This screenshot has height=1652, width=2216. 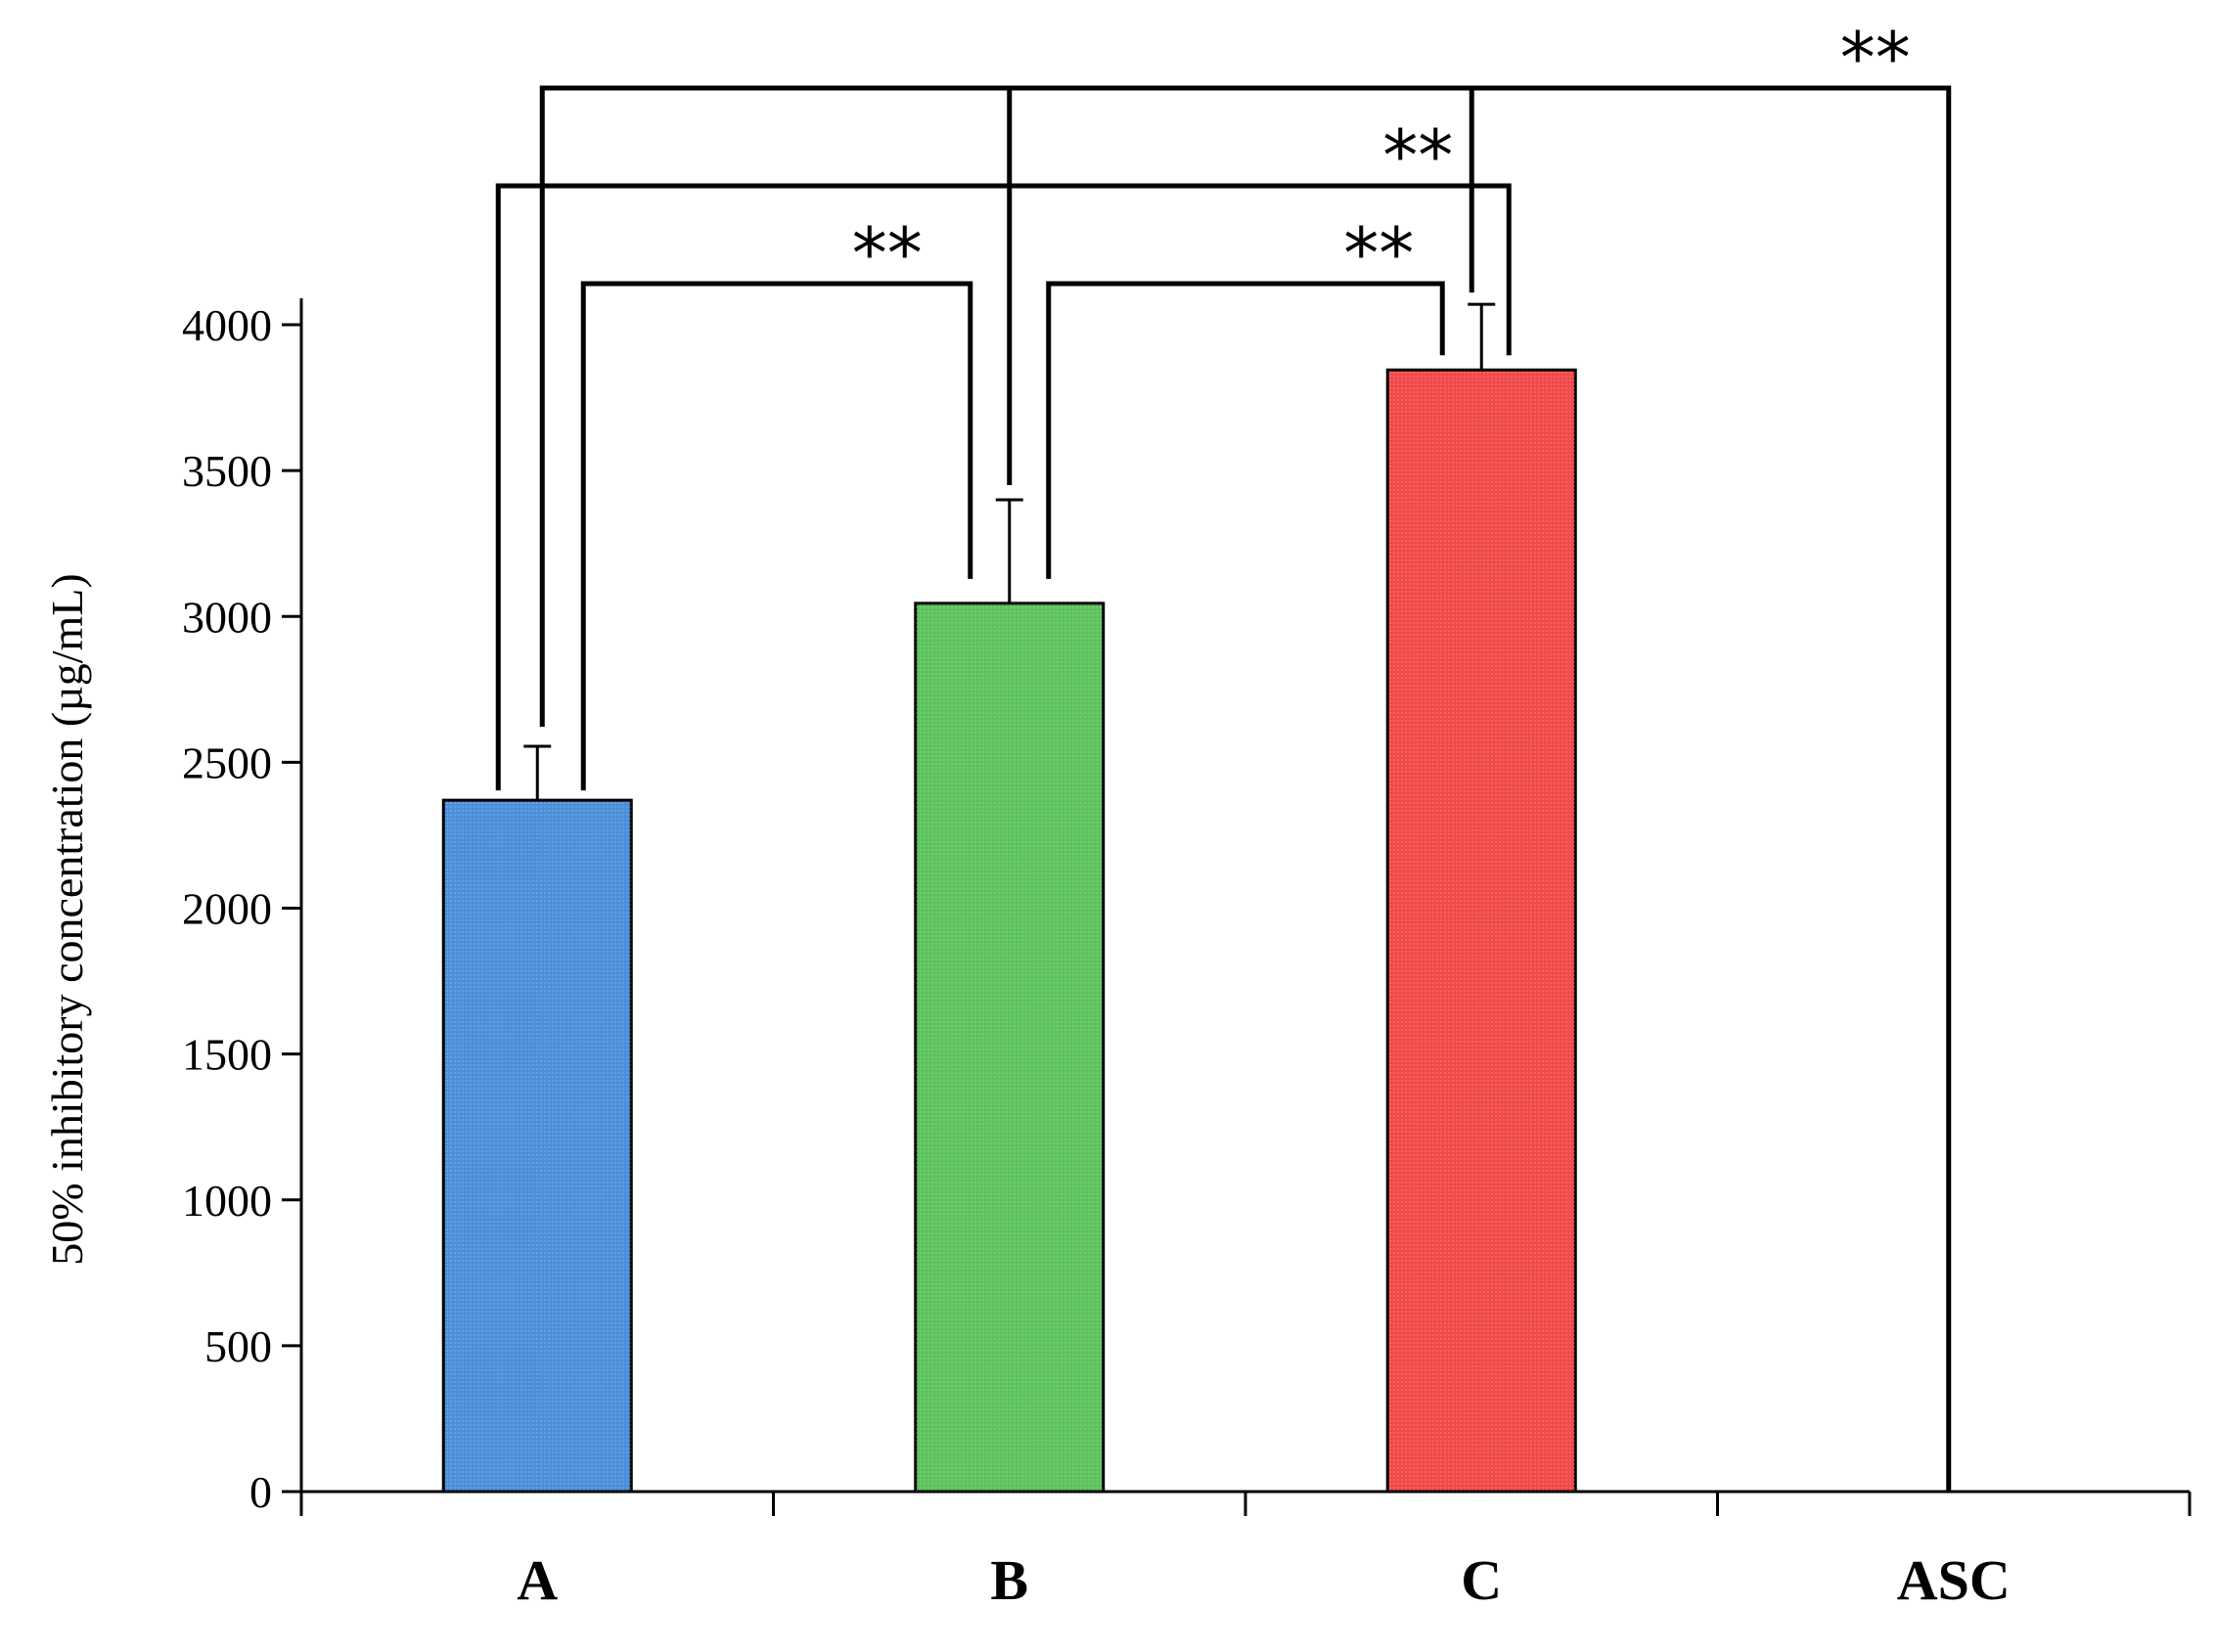 I want to click on bracket-a-asc-label: **, so click(x=1876, y=58).